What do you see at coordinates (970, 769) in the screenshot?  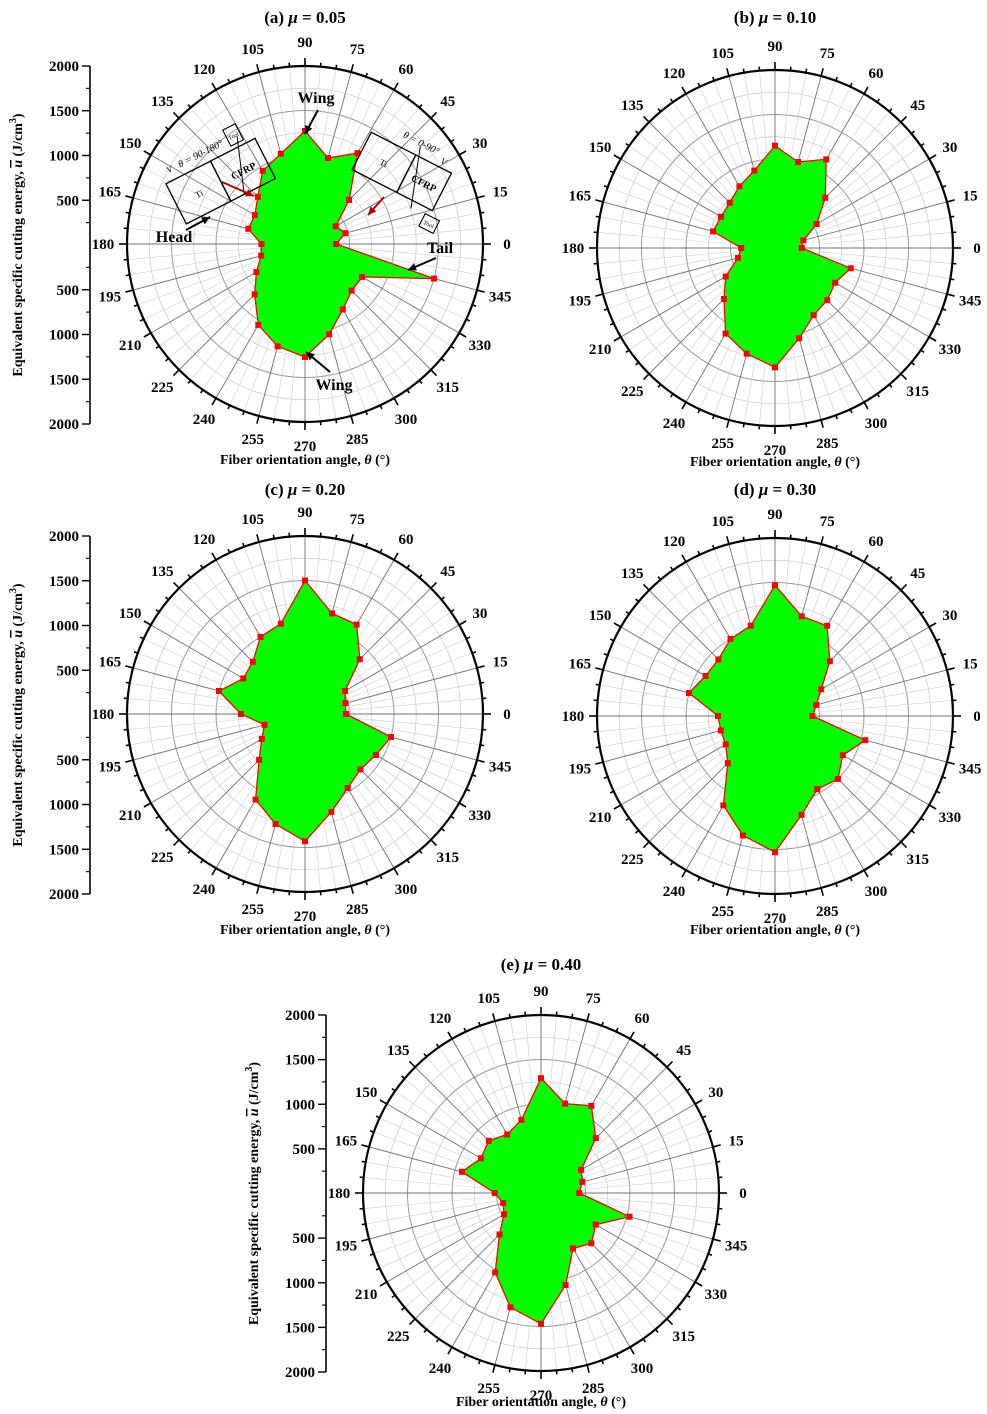 I see `angle-label-345: 345` at bounding box center [970, 769].